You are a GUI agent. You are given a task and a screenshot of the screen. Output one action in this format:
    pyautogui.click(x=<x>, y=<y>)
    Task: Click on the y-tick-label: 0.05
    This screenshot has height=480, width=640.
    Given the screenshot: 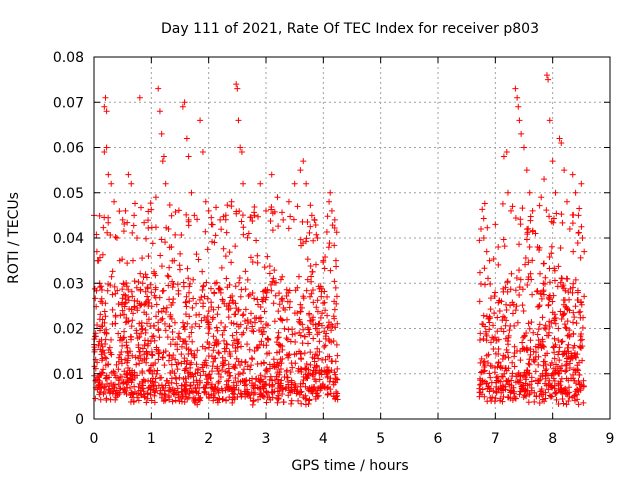 What is the action you would take?
    pyautogui.click(x=68, y=194)
    